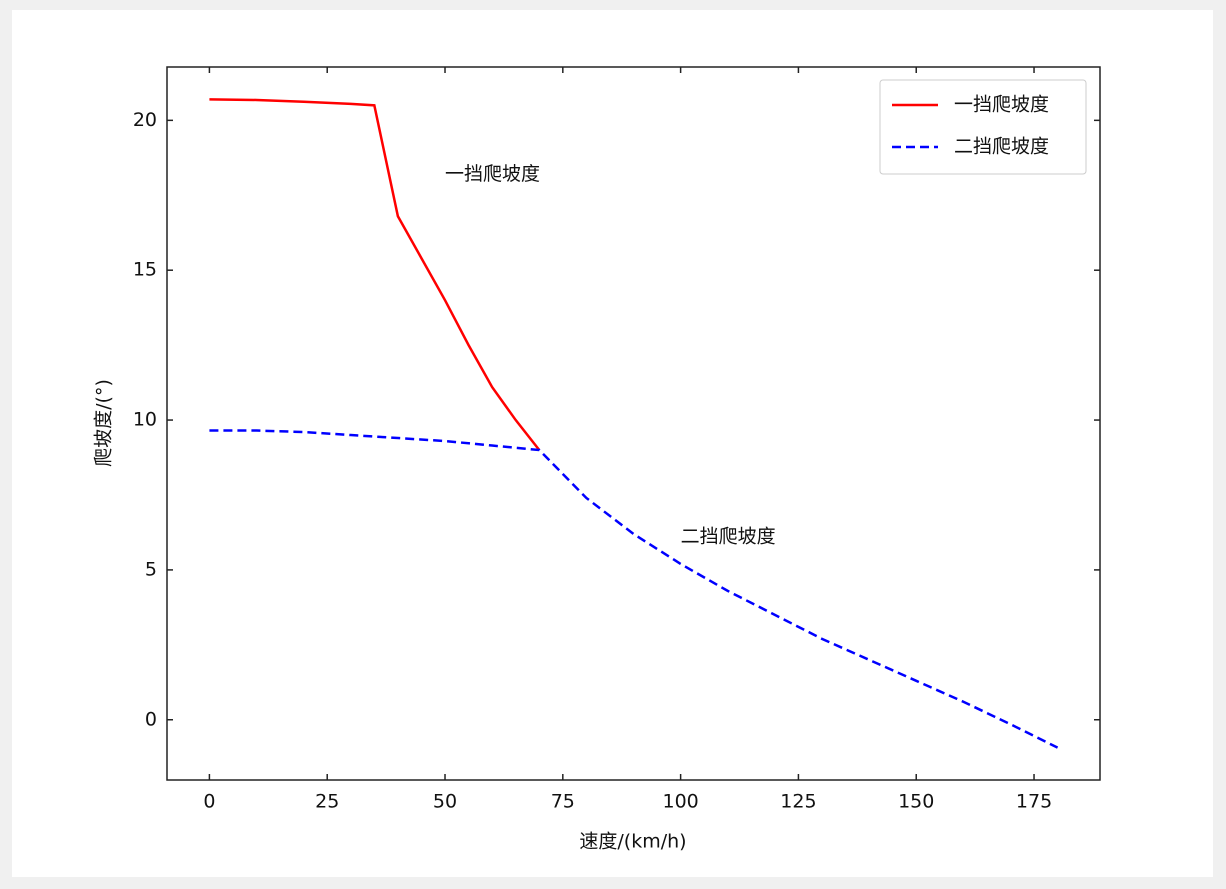 This screenshot has height=889, width=1226. Describe the element at coordinates (151, 719) in the screenshot. I see `y-tick-label: 0` at that location.